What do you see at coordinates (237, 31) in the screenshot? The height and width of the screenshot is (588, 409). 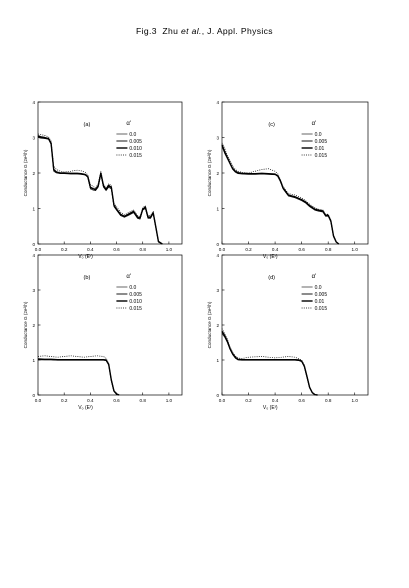 I see `journal-name: , J. Appl. Physics` at bounding box center [237, 31].